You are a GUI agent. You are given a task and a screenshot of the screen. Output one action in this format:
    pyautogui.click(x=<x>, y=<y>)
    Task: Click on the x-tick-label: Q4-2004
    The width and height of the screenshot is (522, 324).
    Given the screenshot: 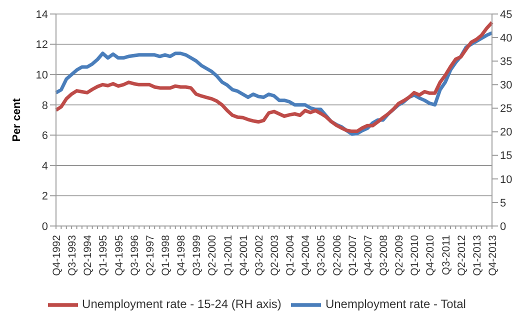 What is the action you would take?
    pyautogui.click(x=306, y=255)
    